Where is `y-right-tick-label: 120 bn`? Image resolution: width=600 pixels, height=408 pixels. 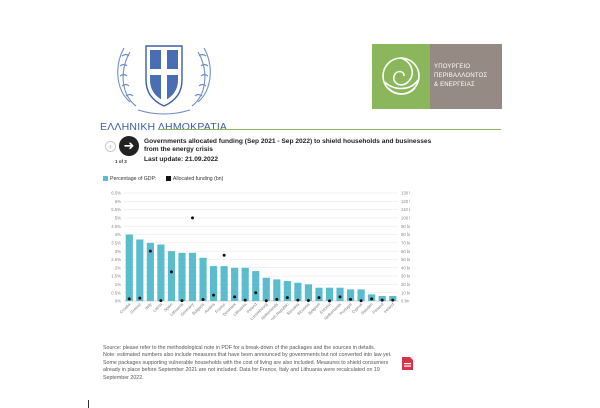 y-right-tick-label: 120 bn is located at coordinates (405, 201).